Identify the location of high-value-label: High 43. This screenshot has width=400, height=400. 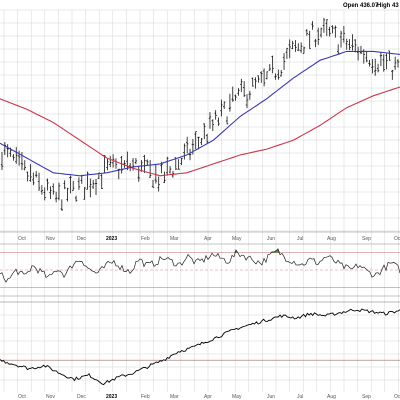
(388, 6).